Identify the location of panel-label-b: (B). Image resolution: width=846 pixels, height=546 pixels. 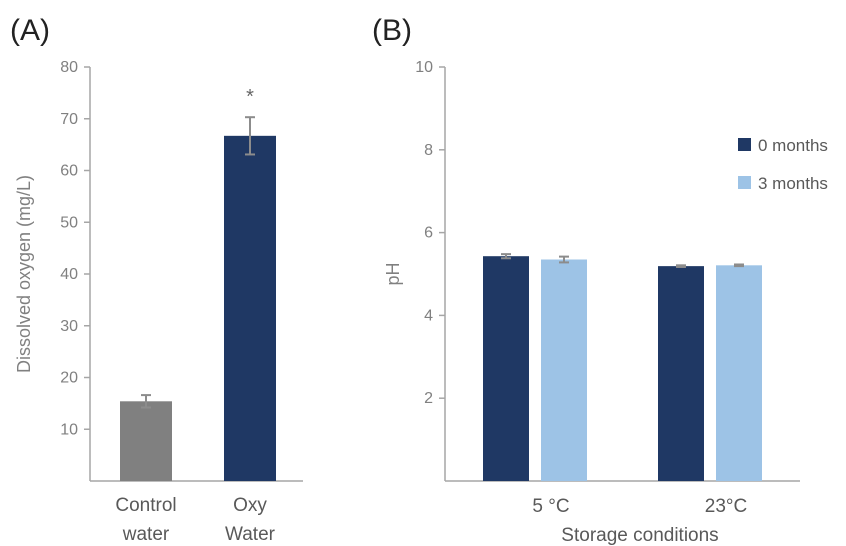
(392, 30).